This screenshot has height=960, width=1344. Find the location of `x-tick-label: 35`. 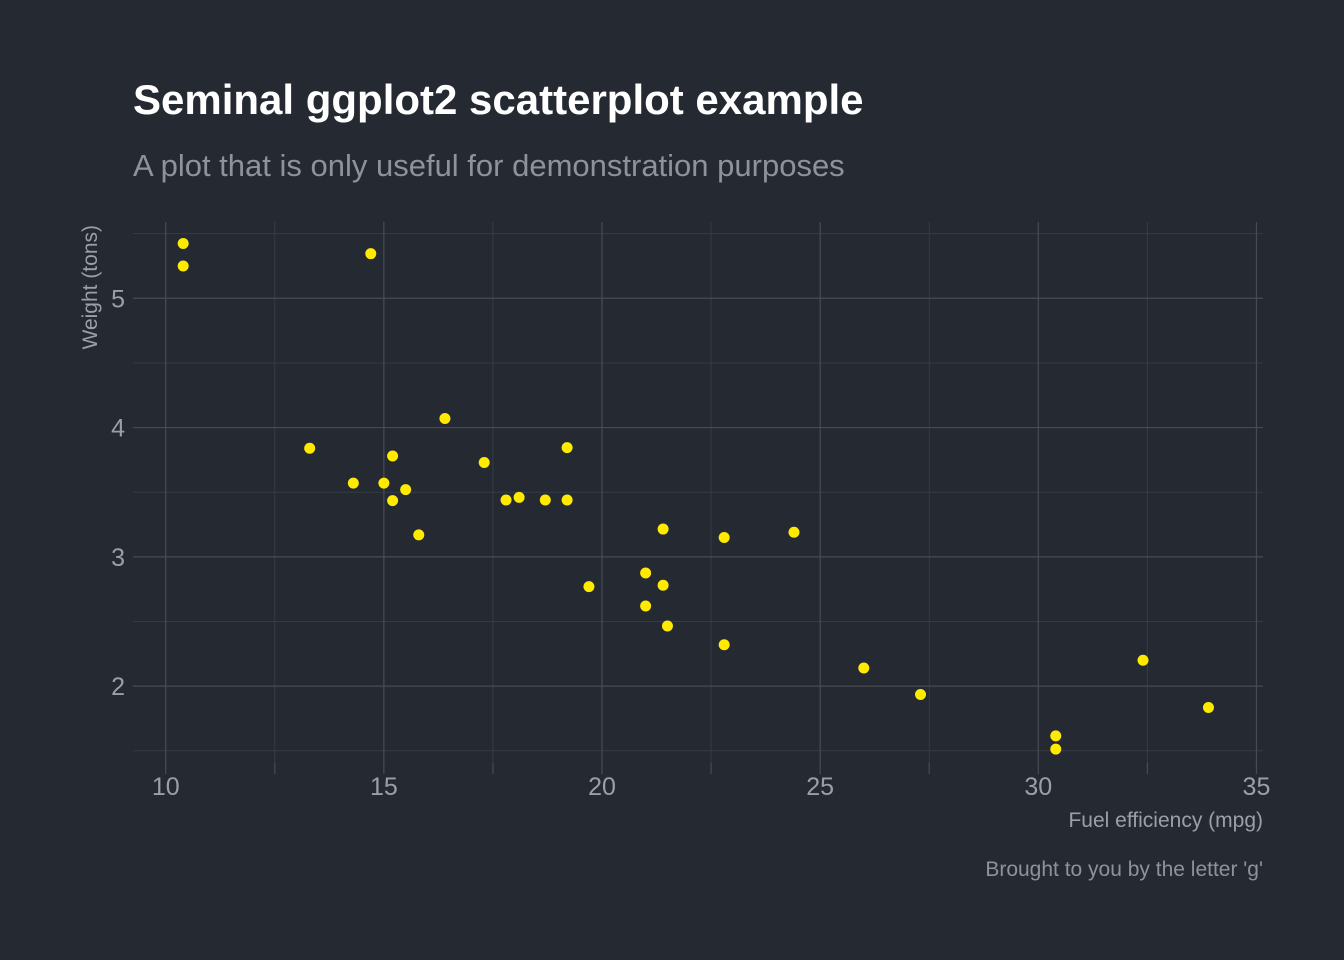

x-tick-label: 35 is located at coordinates (1257, 787).